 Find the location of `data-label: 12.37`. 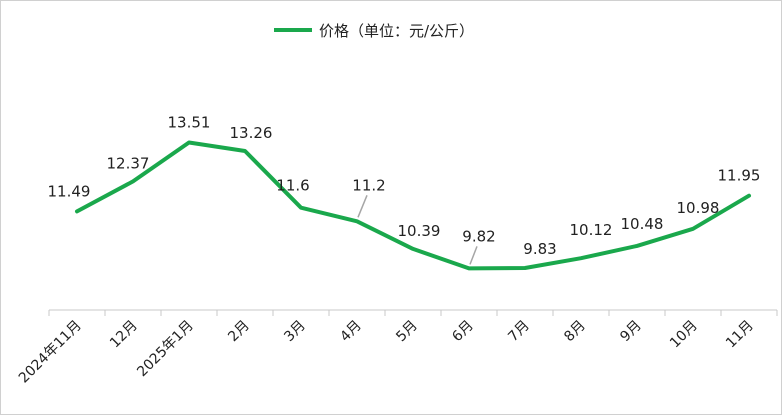

data-label: 12.37 is located at coordinates (128, 163).